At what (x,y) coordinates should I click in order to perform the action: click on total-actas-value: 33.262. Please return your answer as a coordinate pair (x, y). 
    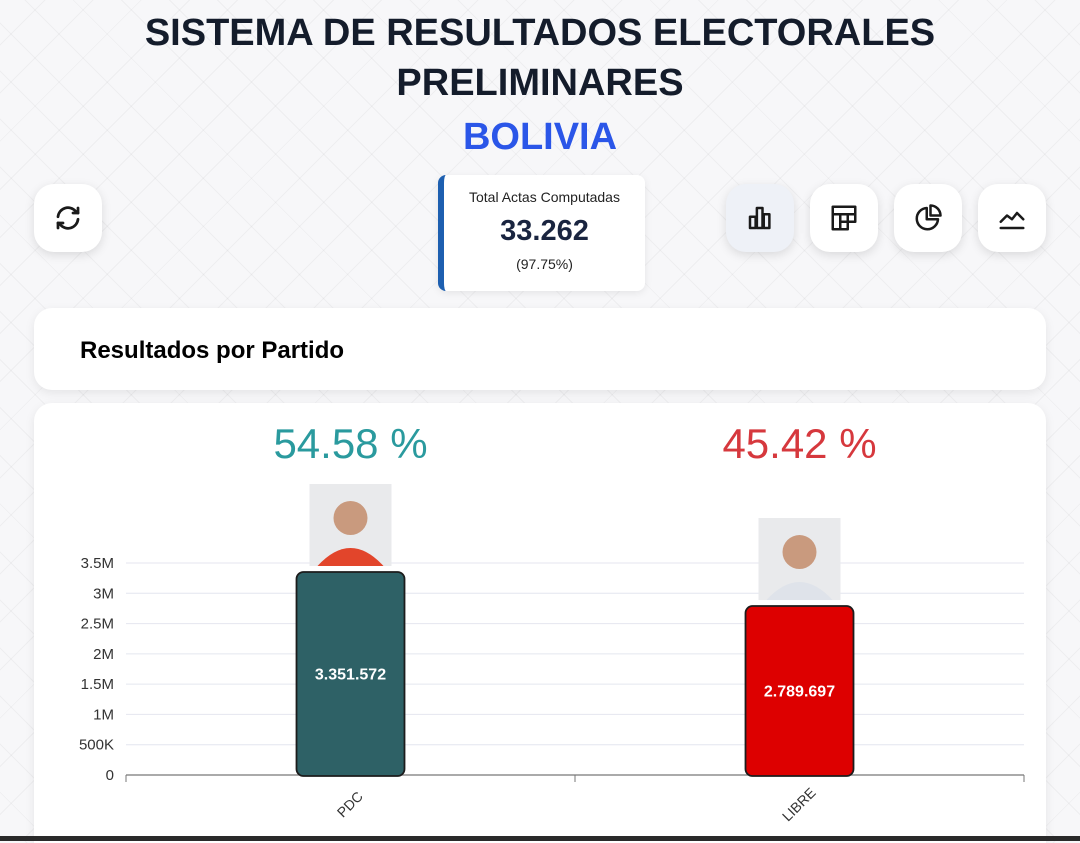
    Looking at the image, I should click on (544, 231).